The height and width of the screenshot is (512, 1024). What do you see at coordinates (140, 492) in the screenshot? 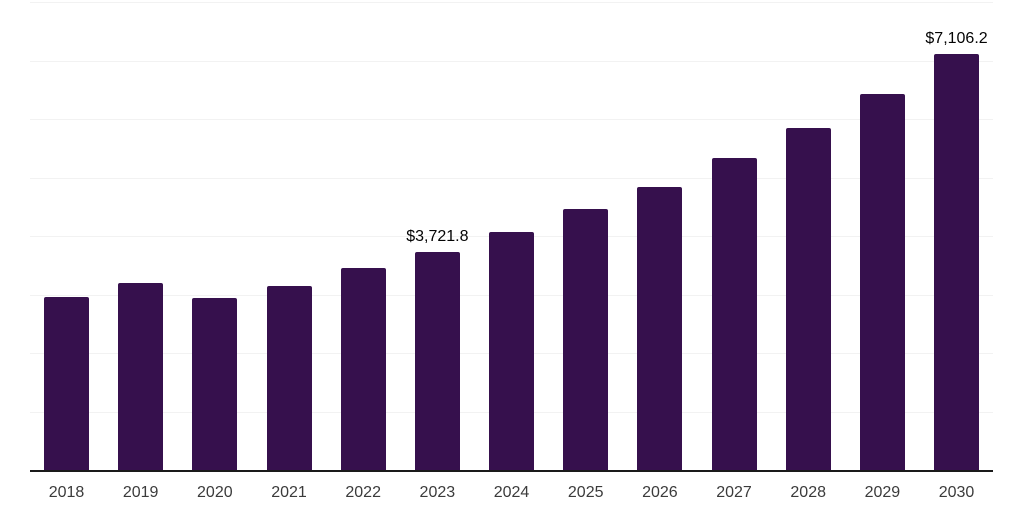
I see `x-tick-2019: 2019` at bounding box center [140, 492].